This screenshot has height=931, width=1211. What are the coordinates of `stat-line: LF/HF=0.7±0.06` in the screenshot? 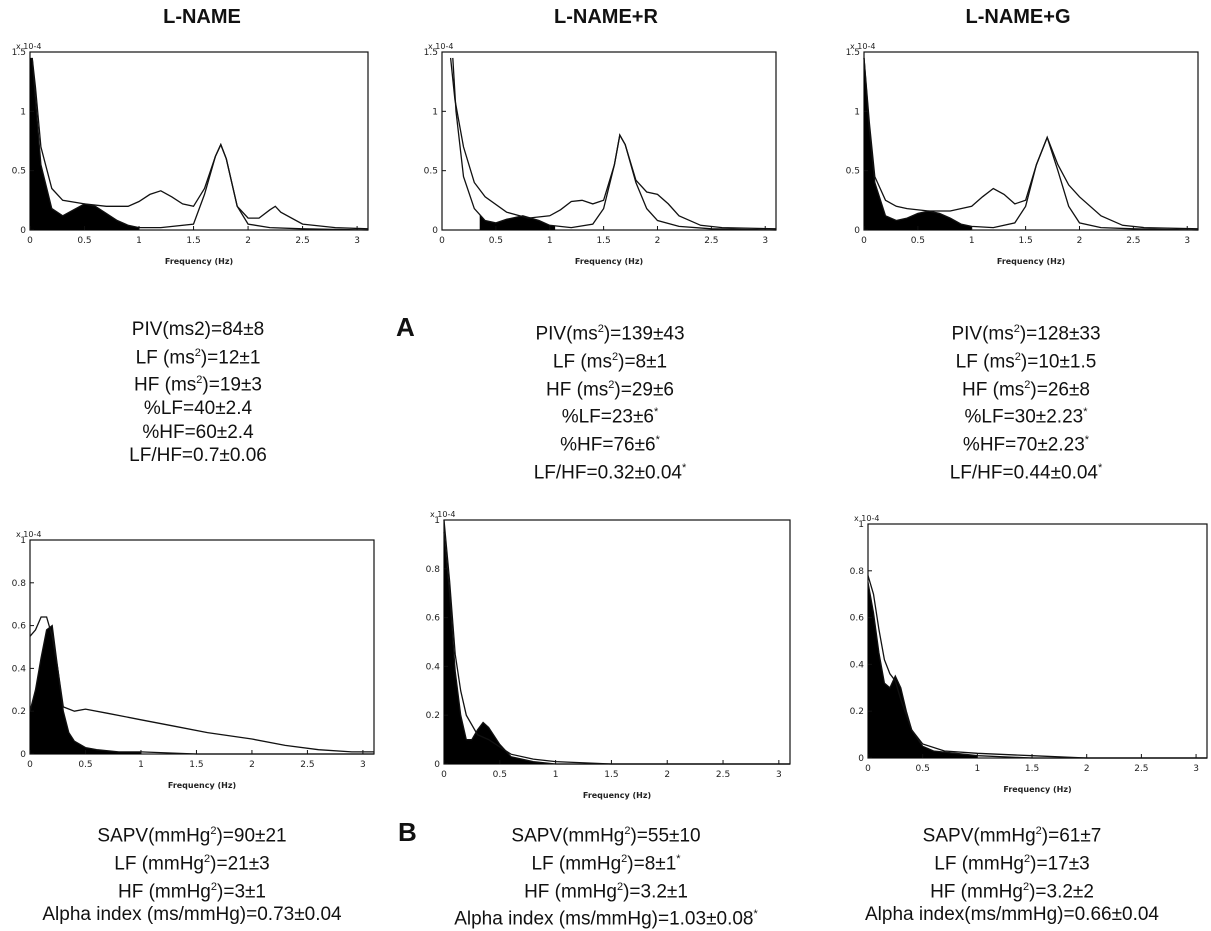 It's located at (198, 456).